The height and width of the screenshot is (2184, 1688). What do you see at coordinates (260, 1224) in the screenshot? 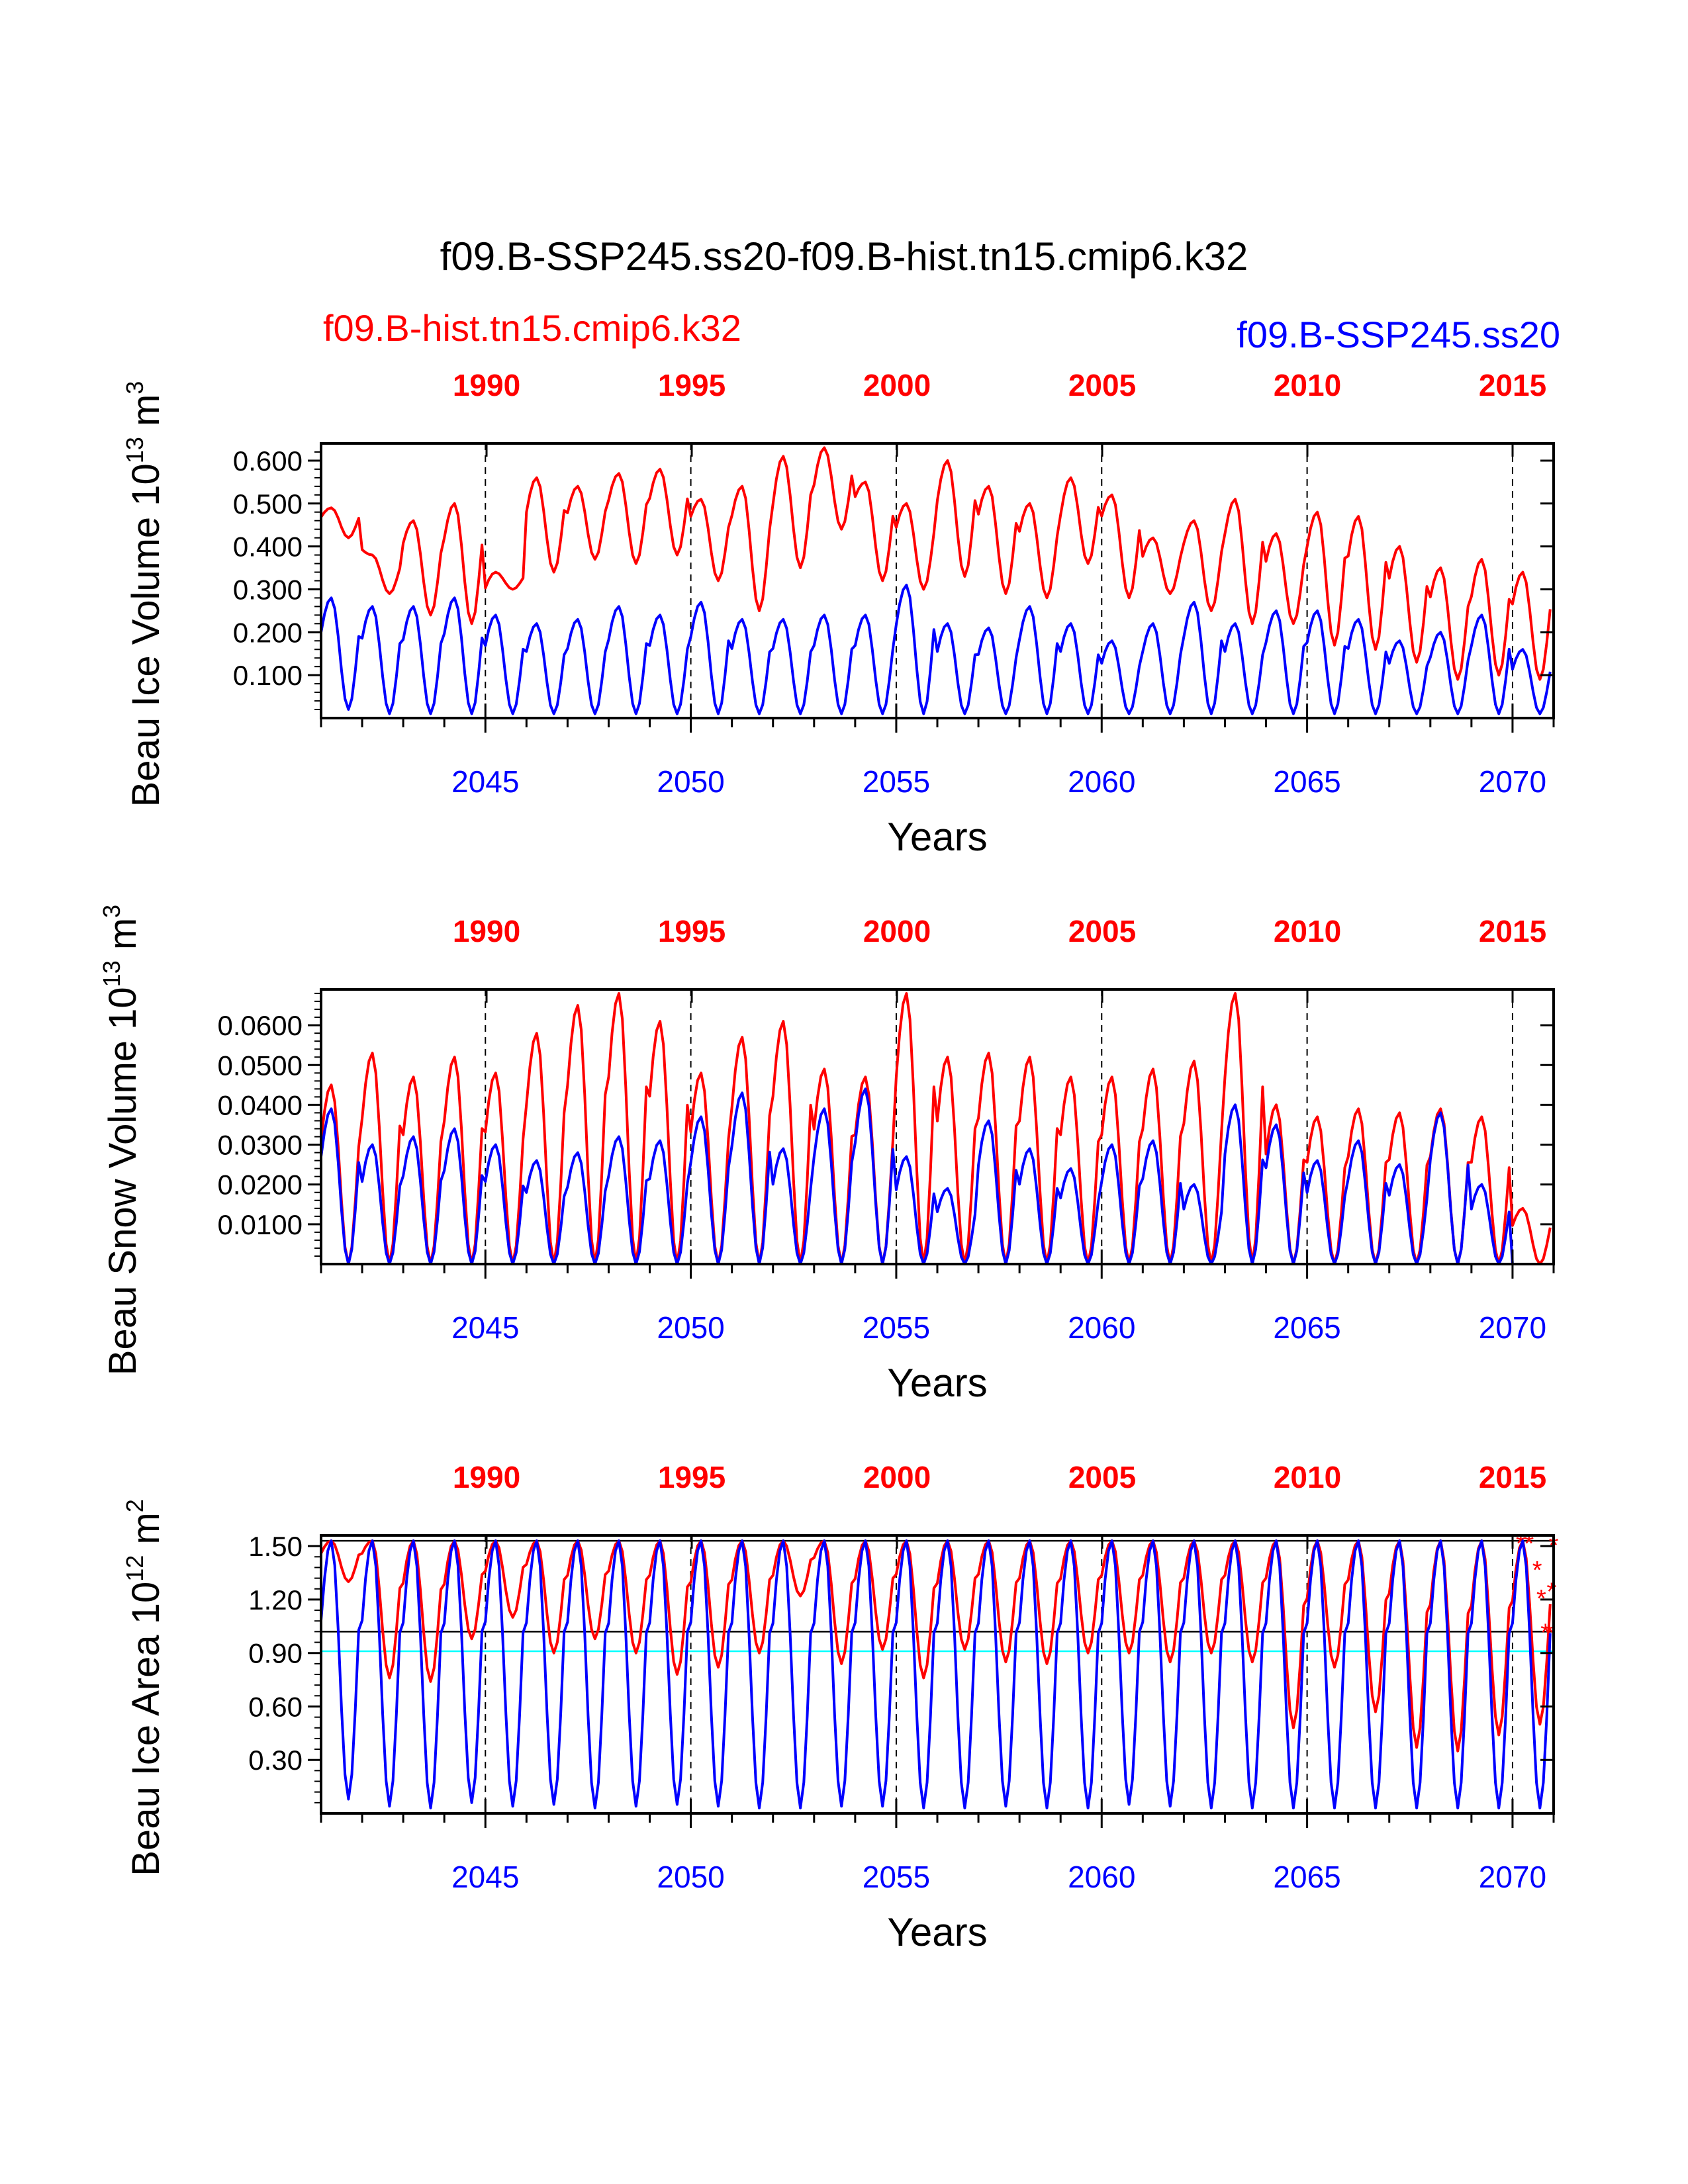
I see `y-axis-tick-label: 0.0100` at bounding box center [260, 1224].